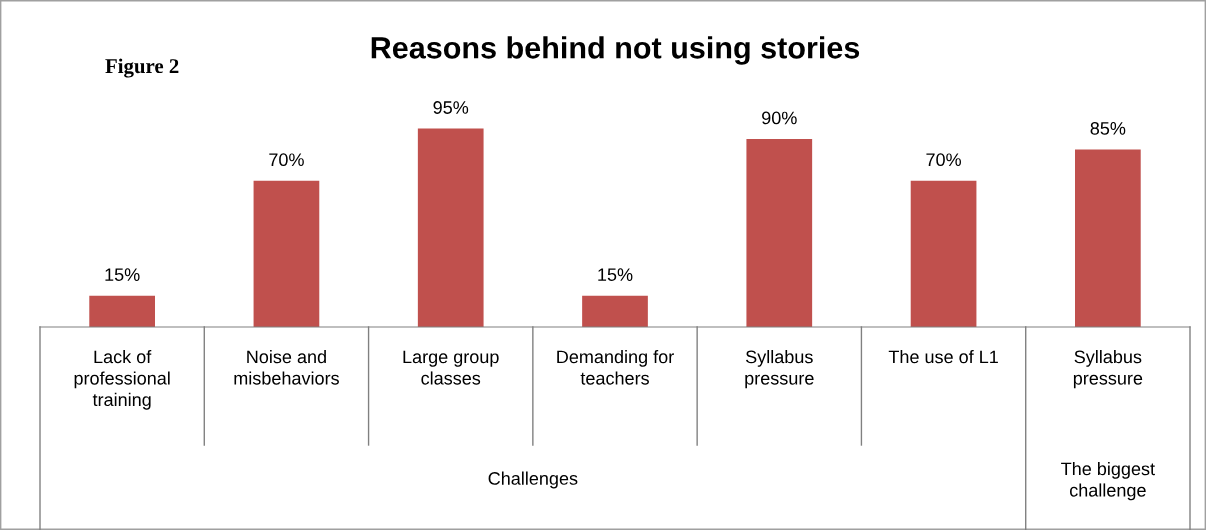 The height and width of the screenshot is (530, 1206). What do you see at coordinates (1108, 481) in the screenshot?
I see `text: The biggest challenge` at bounding box center [1108, 481].